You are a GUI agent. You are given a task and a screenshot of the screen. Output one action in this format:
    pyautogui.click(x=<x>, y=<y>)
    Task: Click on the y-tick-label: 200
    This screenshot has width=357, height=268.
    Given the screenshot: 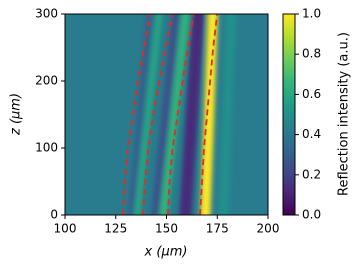 What is the action you would take?
    pyautogui.click(x=46, y=81)
    